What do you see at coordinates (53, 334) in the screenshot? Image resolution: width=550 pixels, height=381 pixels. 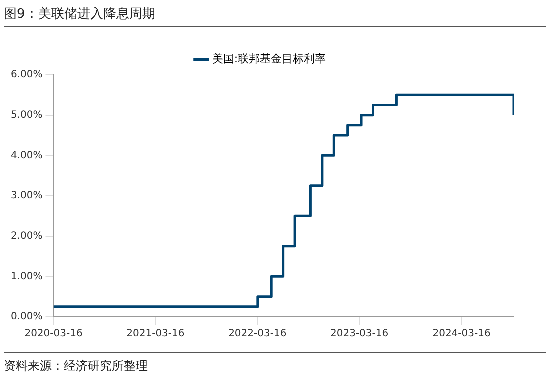 I see `x-tick-label: 2020-03-16` at bounding box center [53, 334].